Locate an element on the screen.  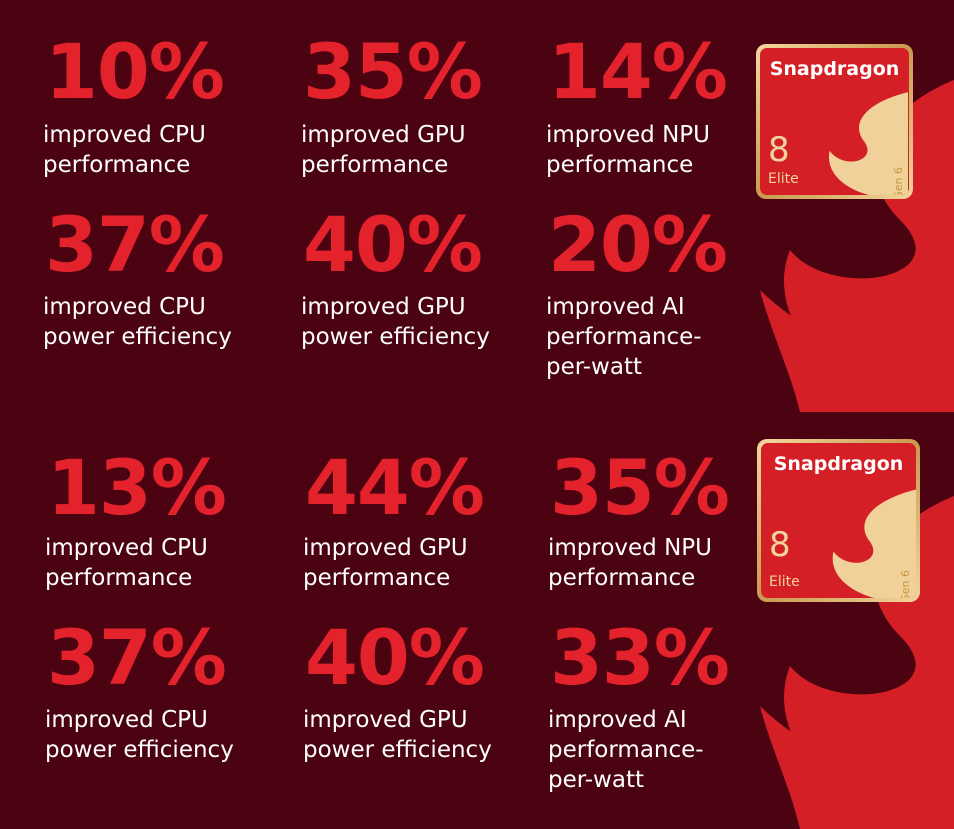
stat-value: 10% is located at coordinates (135, 71).